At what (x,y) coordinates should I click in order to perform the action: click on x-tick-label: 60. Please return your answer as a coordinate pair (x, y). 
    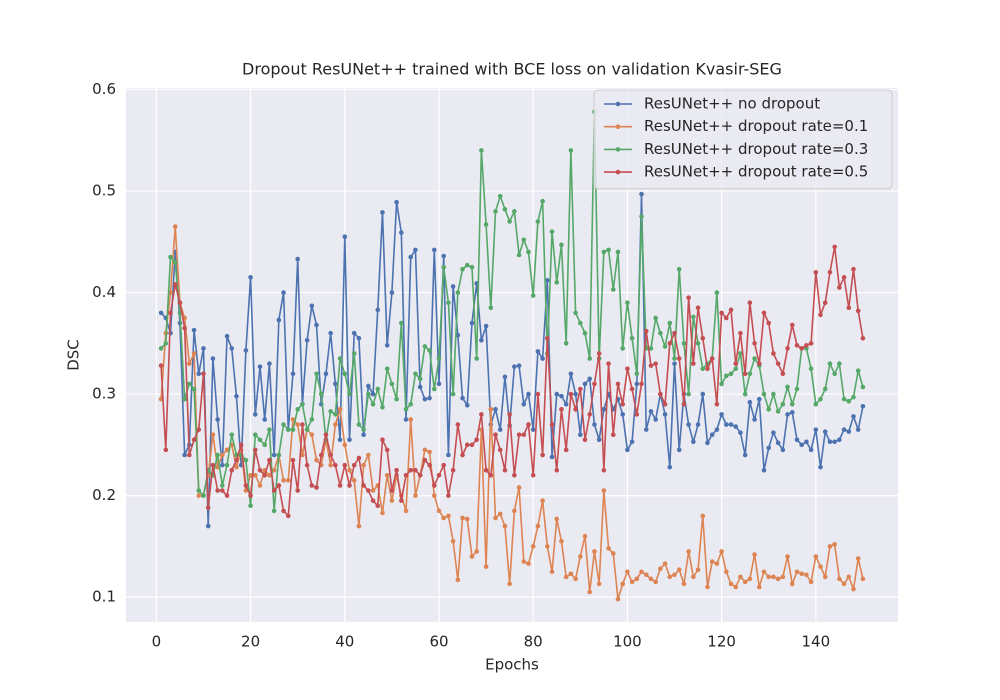
    Looking at the image, I should click on (438, 642).